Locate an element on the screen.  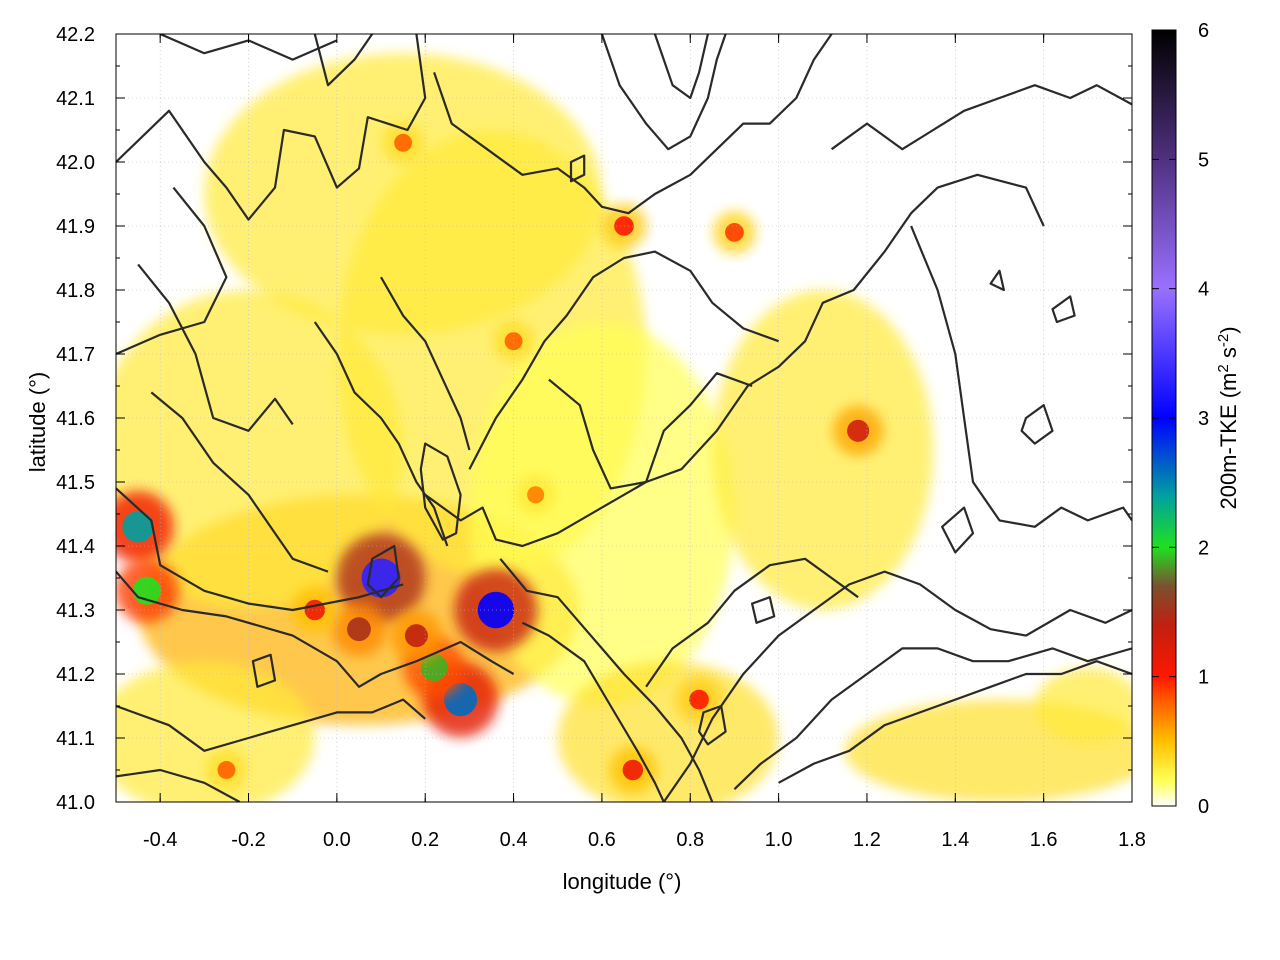
x-axis-label: longitude (°) is located at coordinates (622, 881).